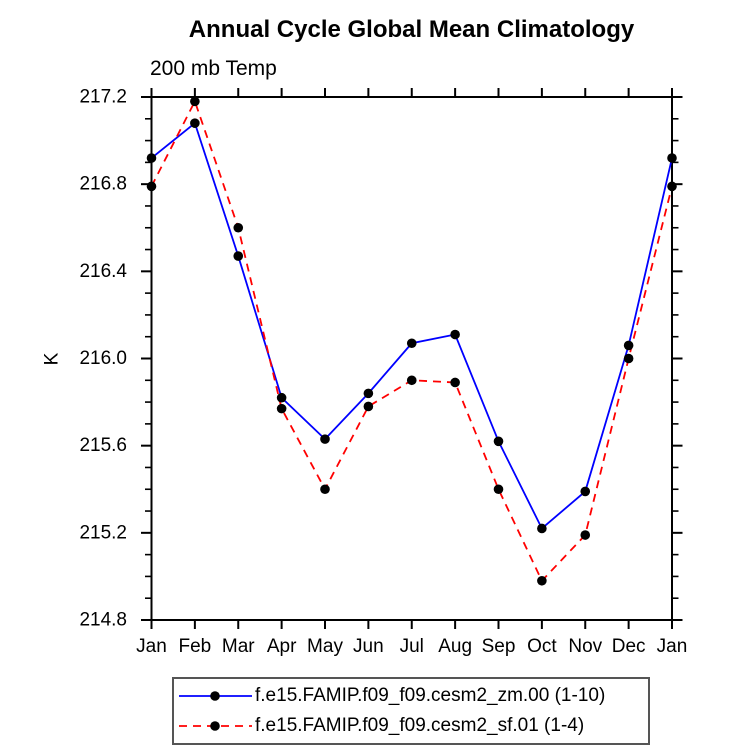 This screenshot has height=754, width=733. Describe the element at coordinates (368, 646) in the screenshot. I see `x-tick-label: Jun` at that location.